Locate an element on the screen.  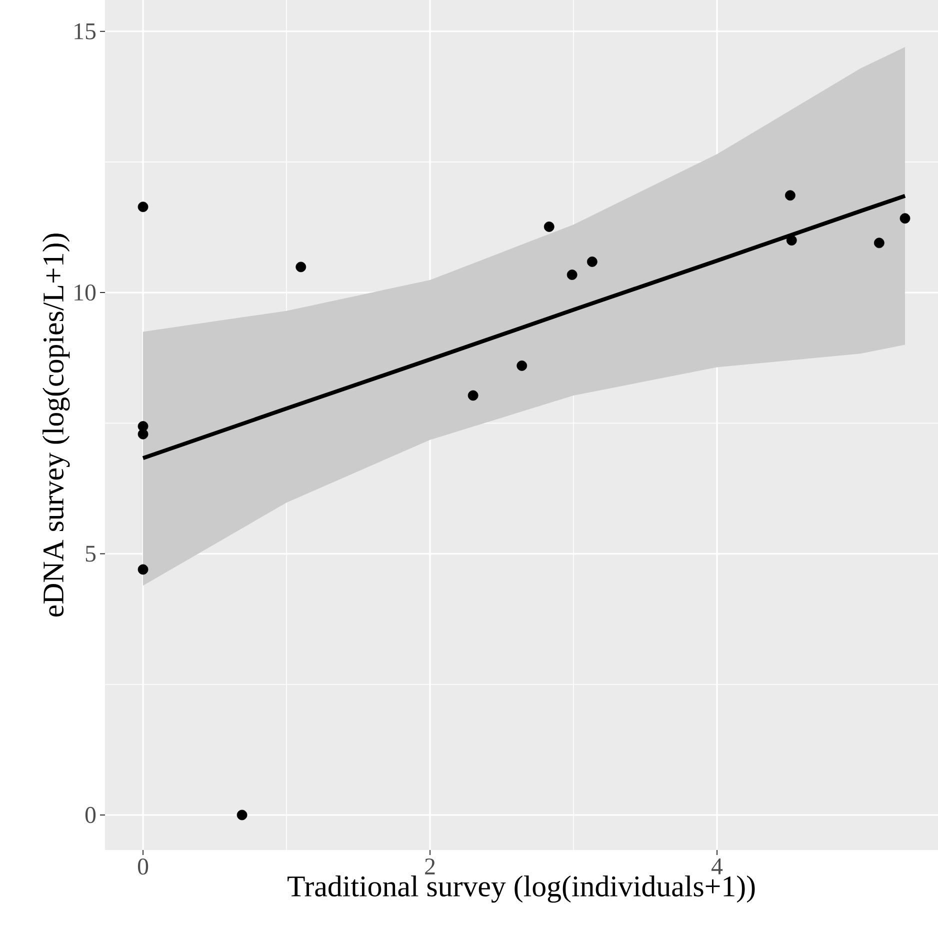
x-tick-label: 4 is located at coordinates (717, 866).